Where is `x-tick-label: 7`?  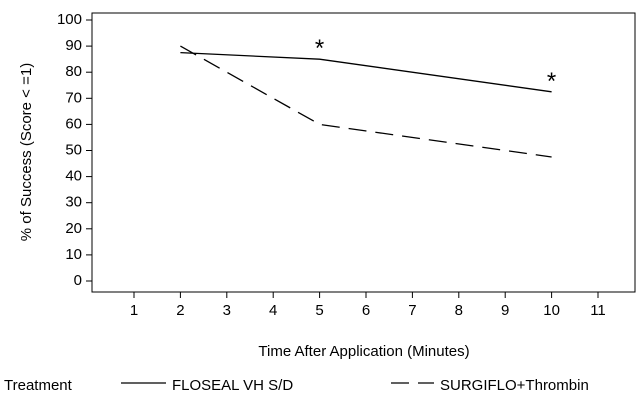
x-tick-label: 7 is located at coordinates (412, 310).